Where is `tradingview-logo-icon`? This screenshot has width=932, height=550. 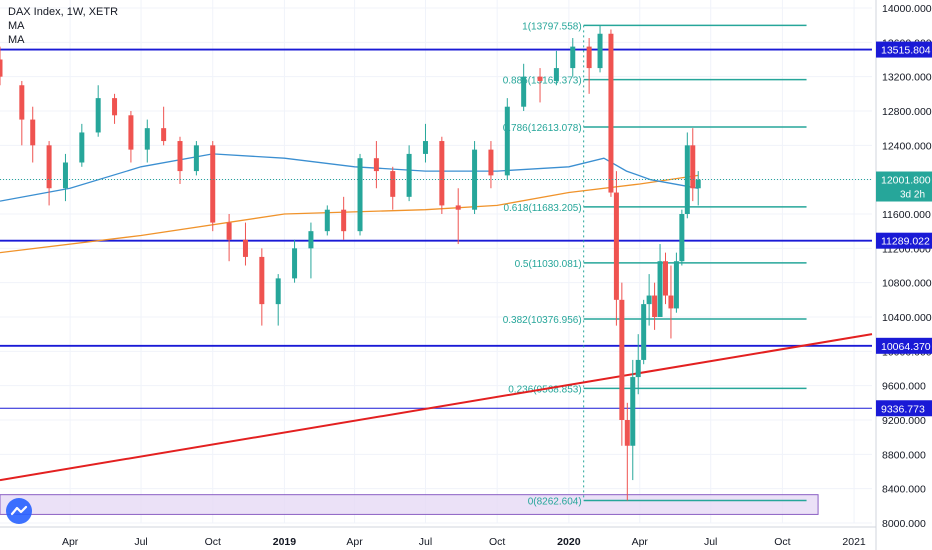
tradingview-logo-icon is located at coordinates (19, 511).